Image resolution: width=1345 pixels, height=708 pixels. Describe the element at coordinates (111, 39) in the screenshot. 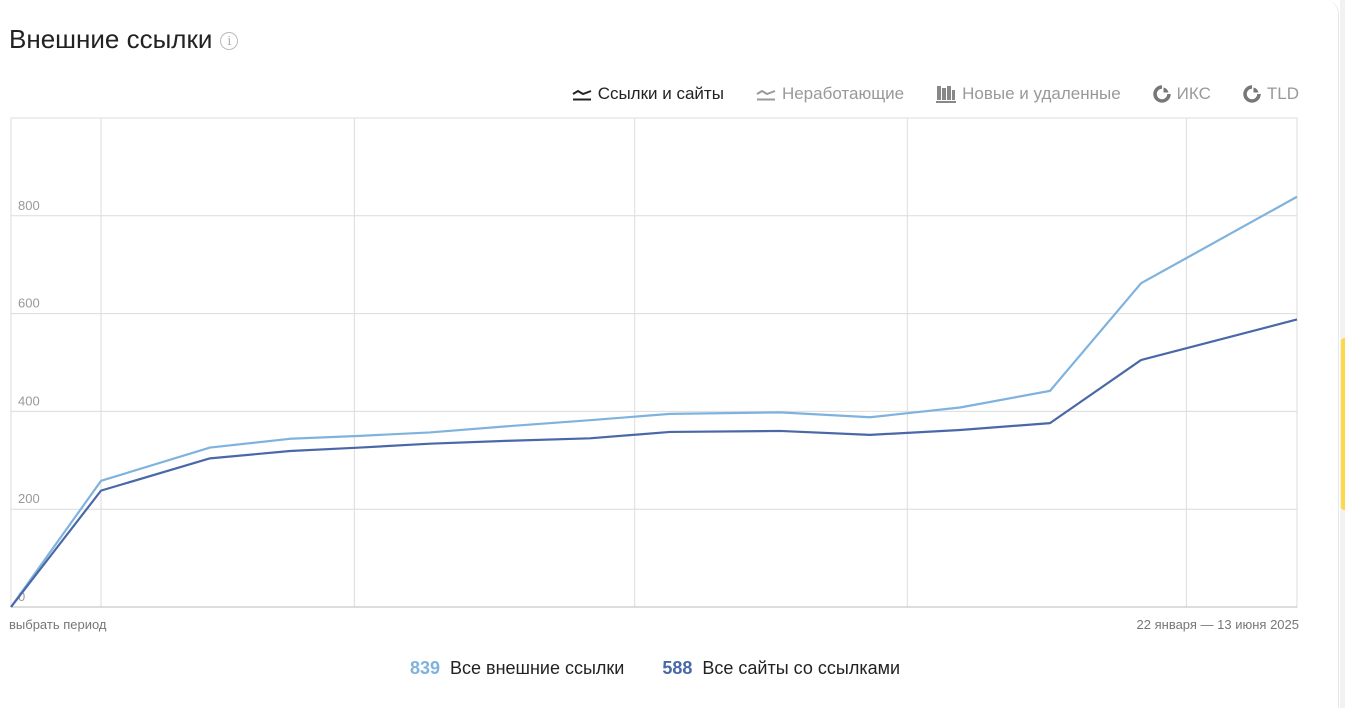

I see `page-title: Внешние ссылки` at that location.